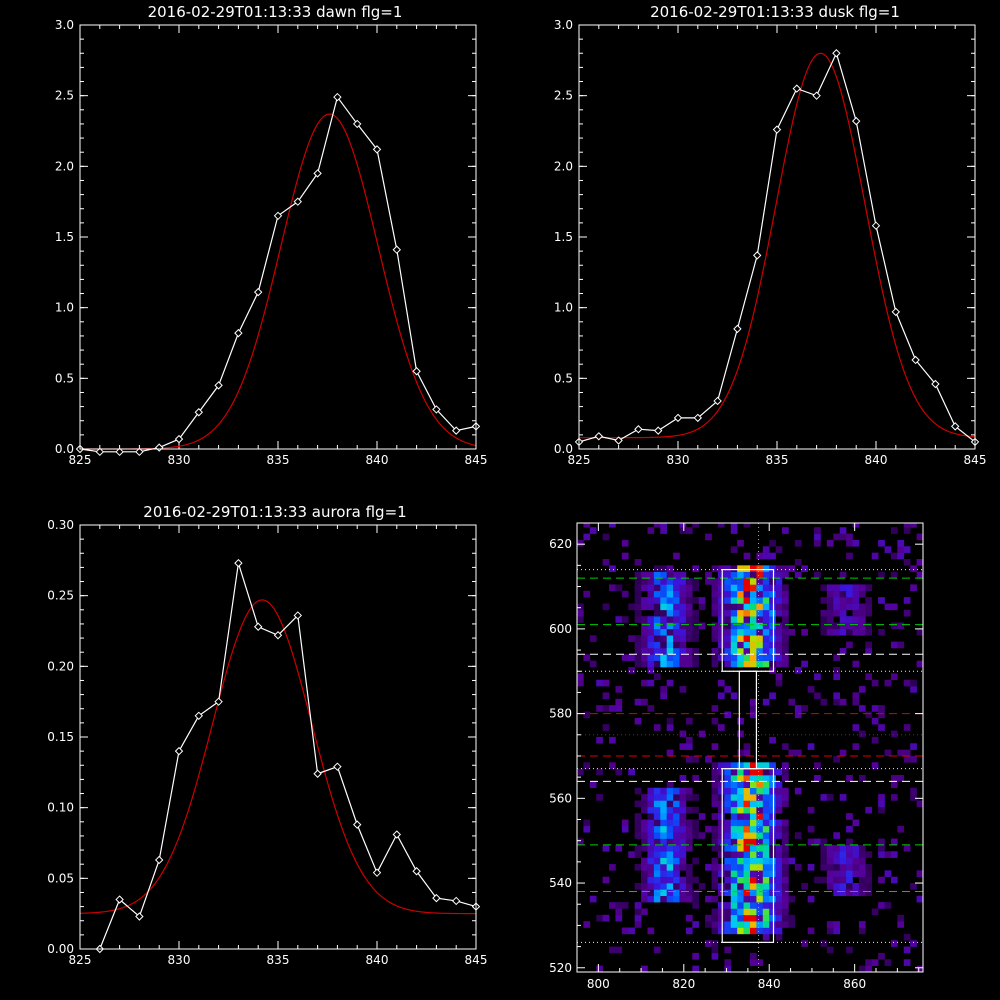 This screenshot has height=1000, width=1000. I want to click on y-tick-label: 1.0, so click(64, 308).